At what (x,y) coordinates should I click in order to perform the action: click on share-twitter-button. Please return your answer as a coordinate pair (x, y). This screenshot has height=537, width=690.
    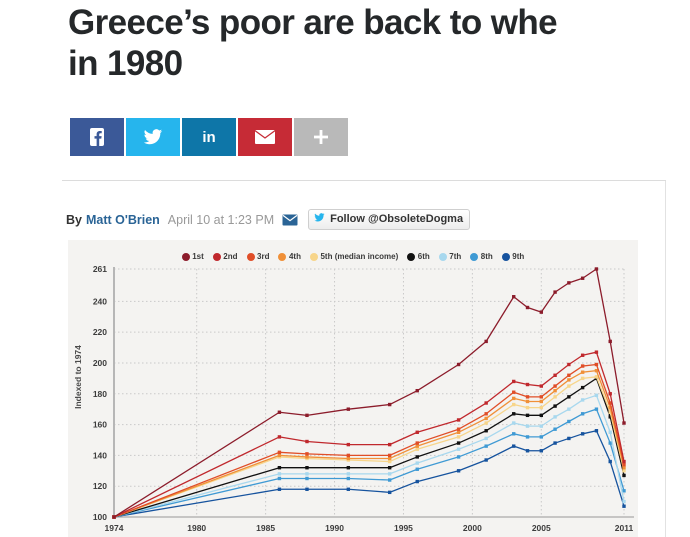
    Looking at the image, I should click on (153, 137).